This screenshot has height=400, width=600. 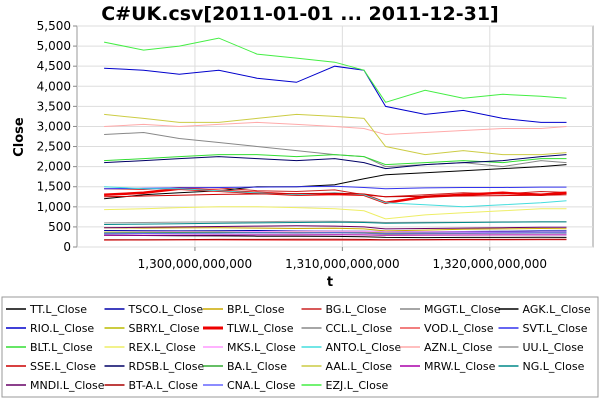 What do you see at coordinates (356, 309) in the screenshot?
I see `legend-label: BG.L_Close` at bounding box center [356, 309].